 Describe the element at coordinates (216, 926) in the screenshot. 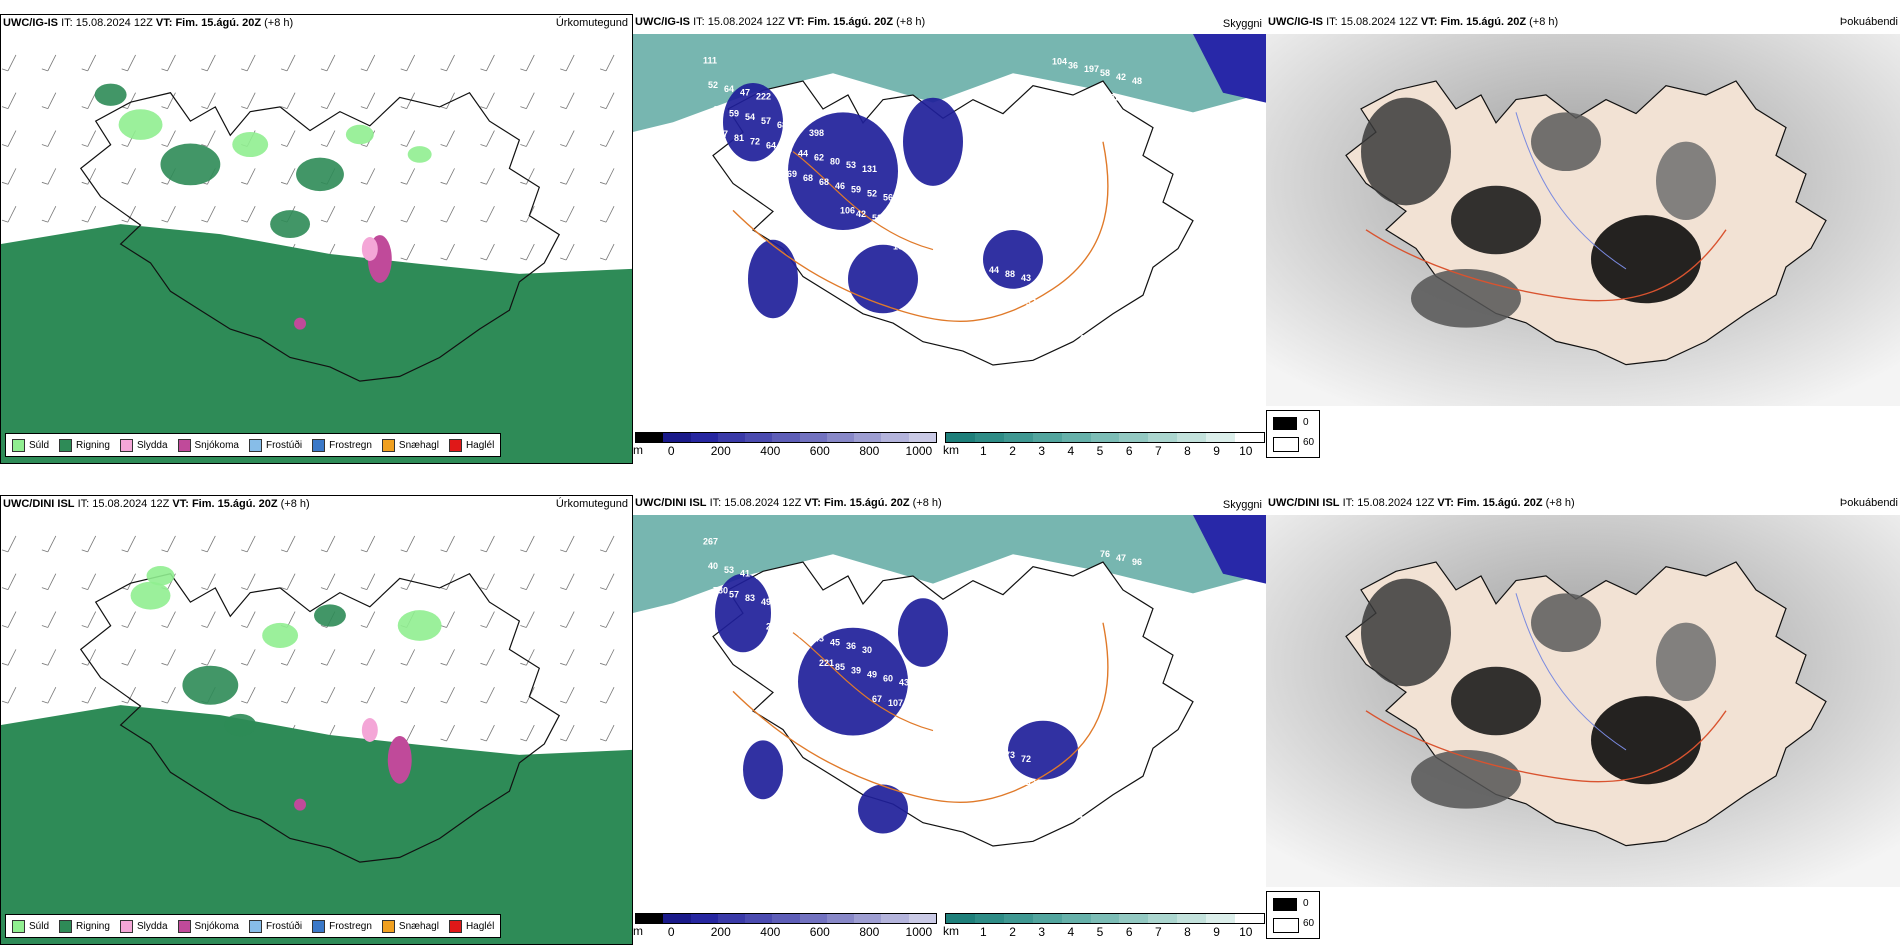

I see `legend-label: Snjókoma` at that location.